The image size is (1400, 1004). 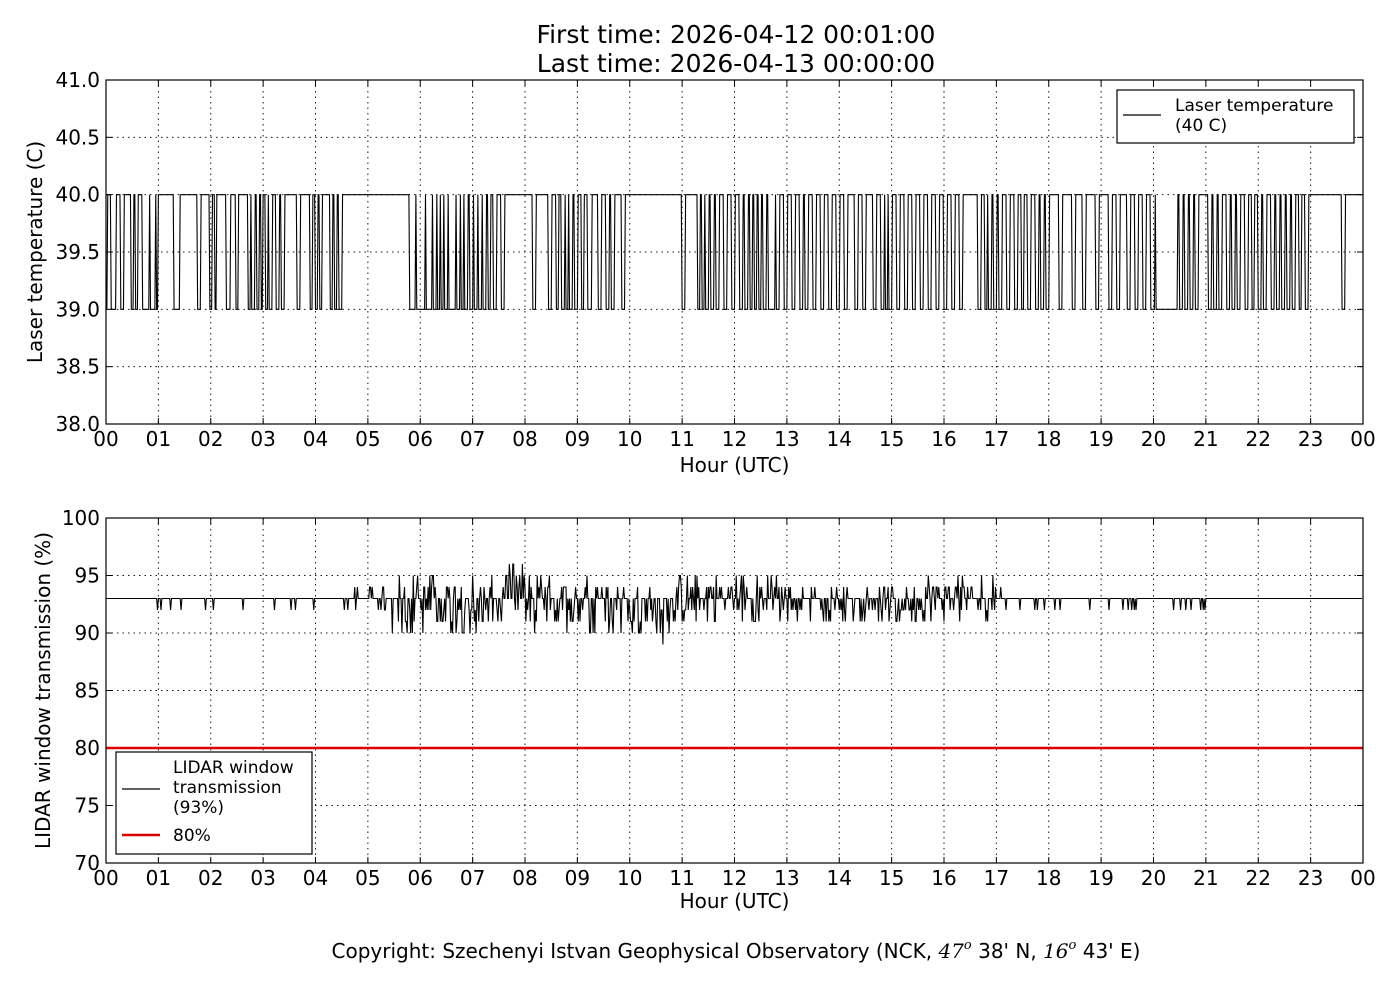 I want to click on y-tick-label: 80, so click(x=87, y=748).